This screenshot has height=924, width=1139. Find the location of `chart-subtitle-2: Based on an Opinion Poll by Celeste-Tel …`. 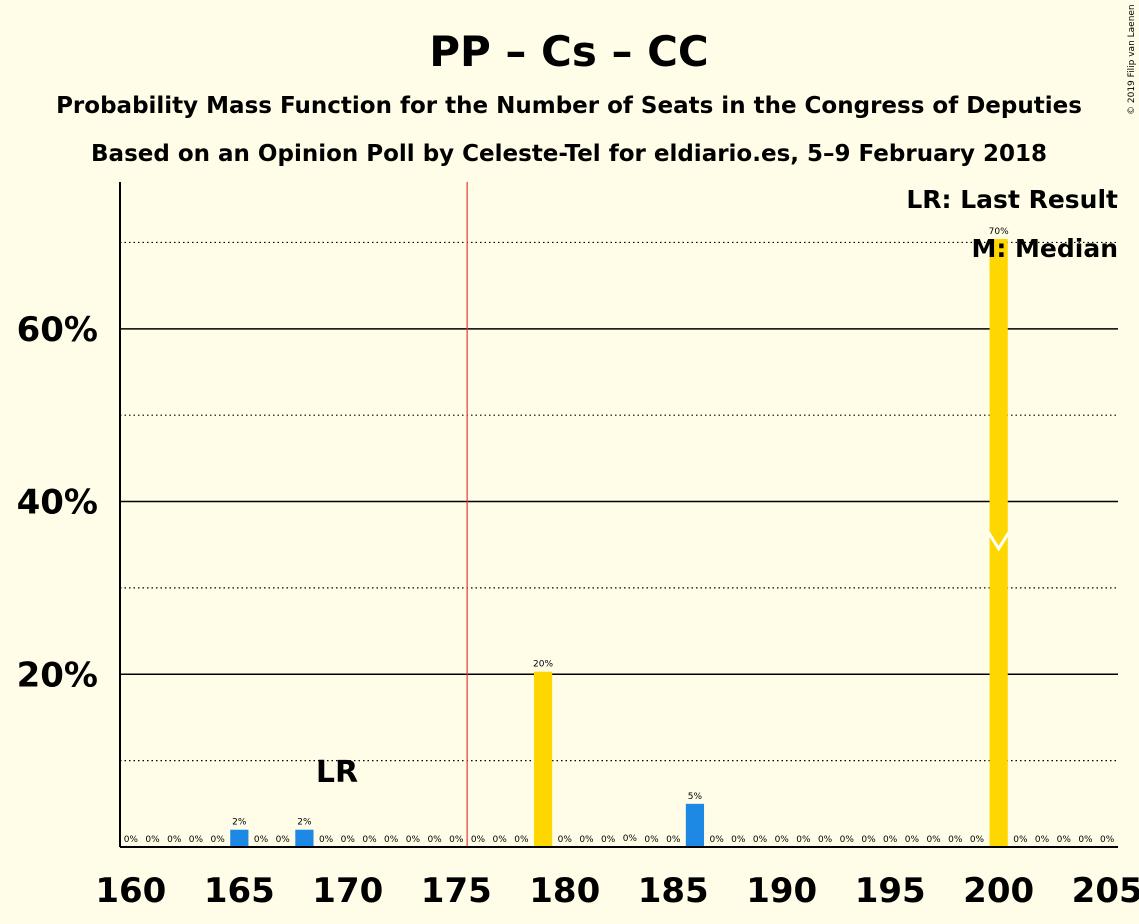

chart-subtitle-2: Based on an Opinion Poll by Celeste-Tel … is located at coordinates (569, 154).